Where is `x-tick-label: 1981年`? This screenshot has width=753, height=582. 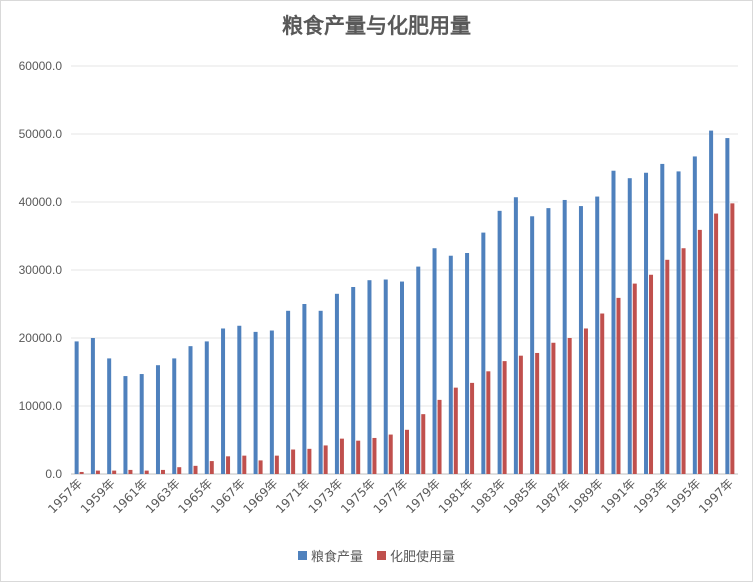 x-tick-label: 1981年 is located at coordinates (456, 496).